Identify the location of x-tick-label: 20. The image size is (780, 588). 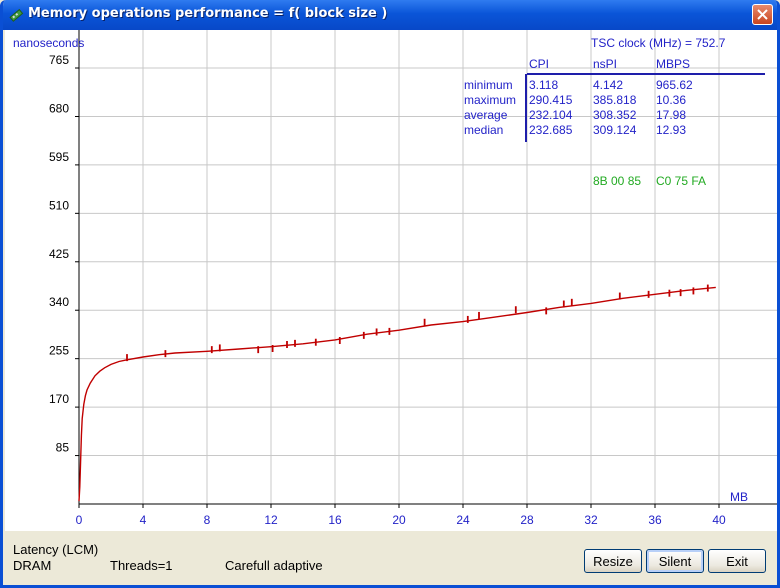
(399, 520).